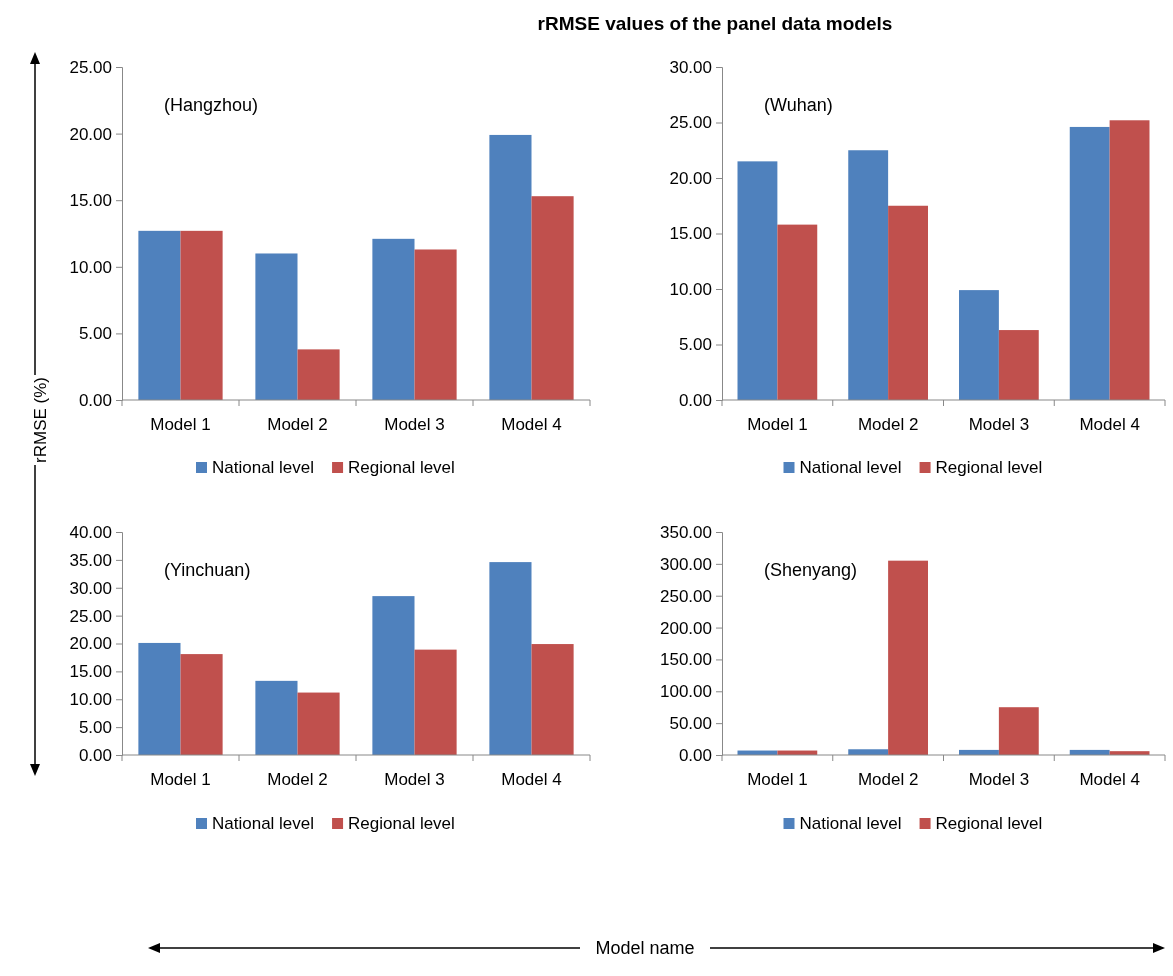 The height and width of the screenshot is (976, 1173). Describe the element at coordinates (686, 628) in the screenshot. I see `y-tick-label: 200.00` at that location.